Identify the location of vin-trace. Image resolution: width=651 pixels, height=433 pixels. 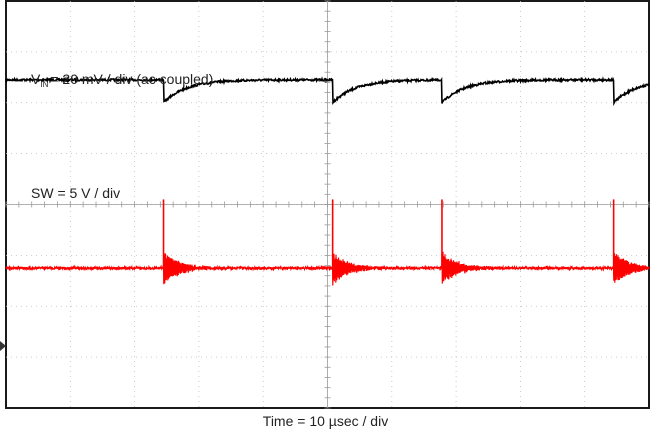
(327, 91).